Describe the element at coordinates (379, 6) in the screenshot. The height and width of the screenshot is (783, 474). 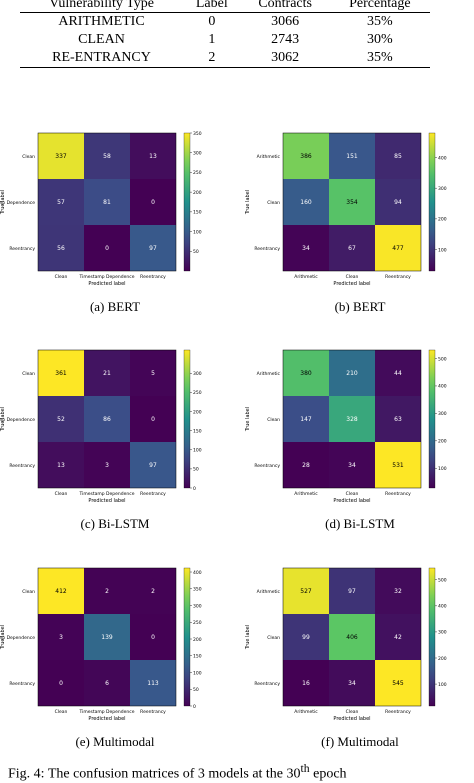
I see `header-cell: Percentage` at that location.